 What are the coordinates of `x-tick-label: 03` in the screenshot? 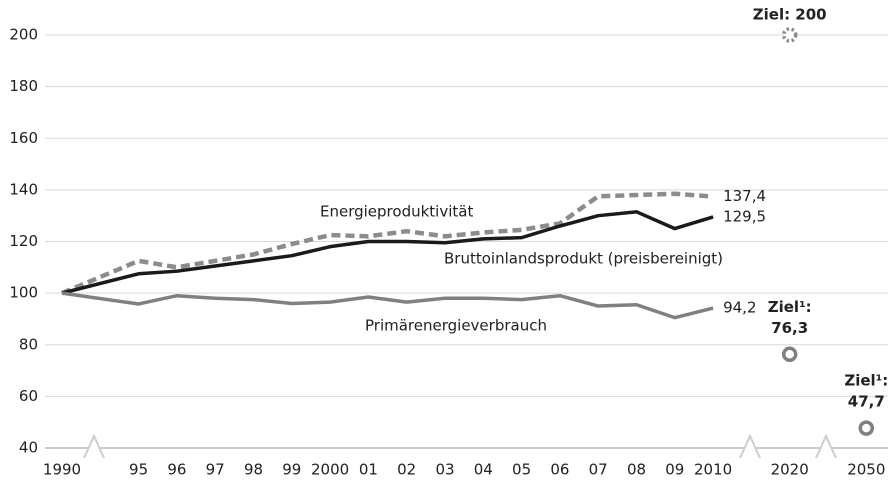 It's located at (444, 470).